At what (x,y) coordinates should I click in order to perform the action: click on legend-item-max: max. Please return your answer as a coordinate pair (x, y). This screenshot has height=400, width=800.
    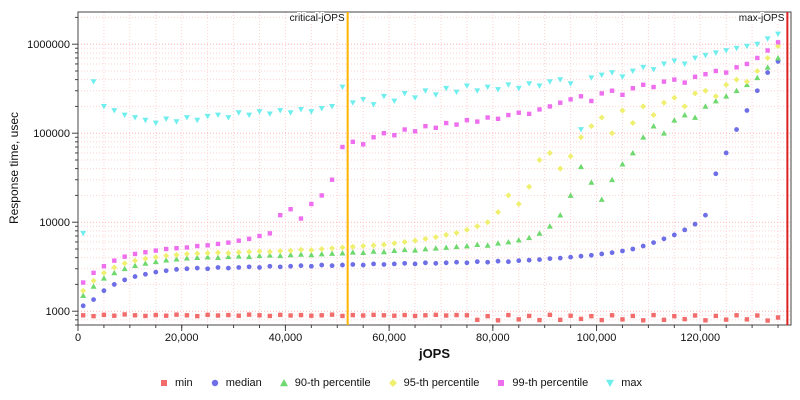
    Looking at the image, I should click on (623, 383).